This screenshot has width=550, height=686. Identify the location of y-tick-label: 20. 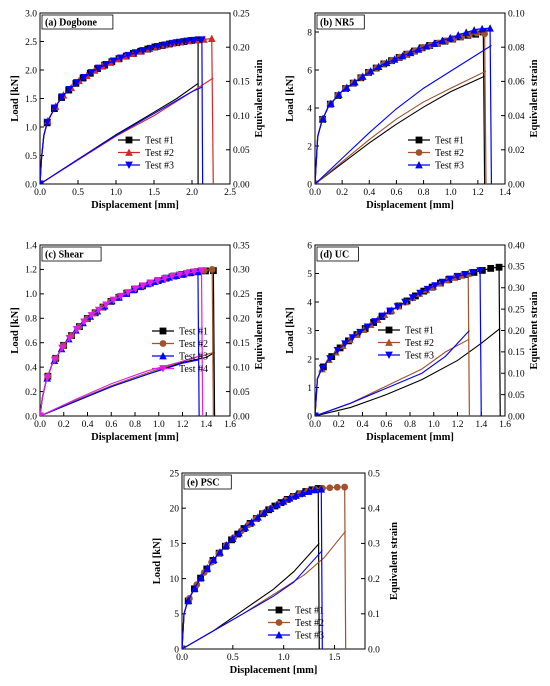
(175, 510).